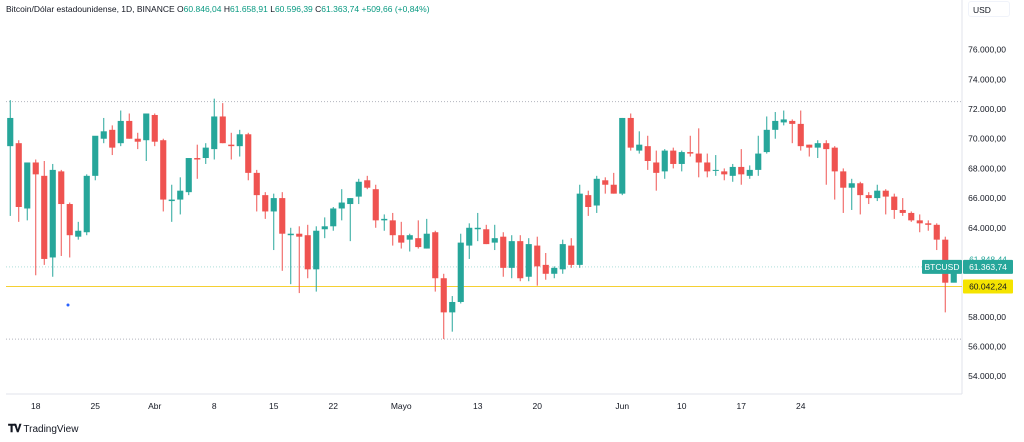 This screenshot has height=442, width=1024. Describe the element at coordinates (68, 305) in the screenshot. I see `marker-dot` at that location.